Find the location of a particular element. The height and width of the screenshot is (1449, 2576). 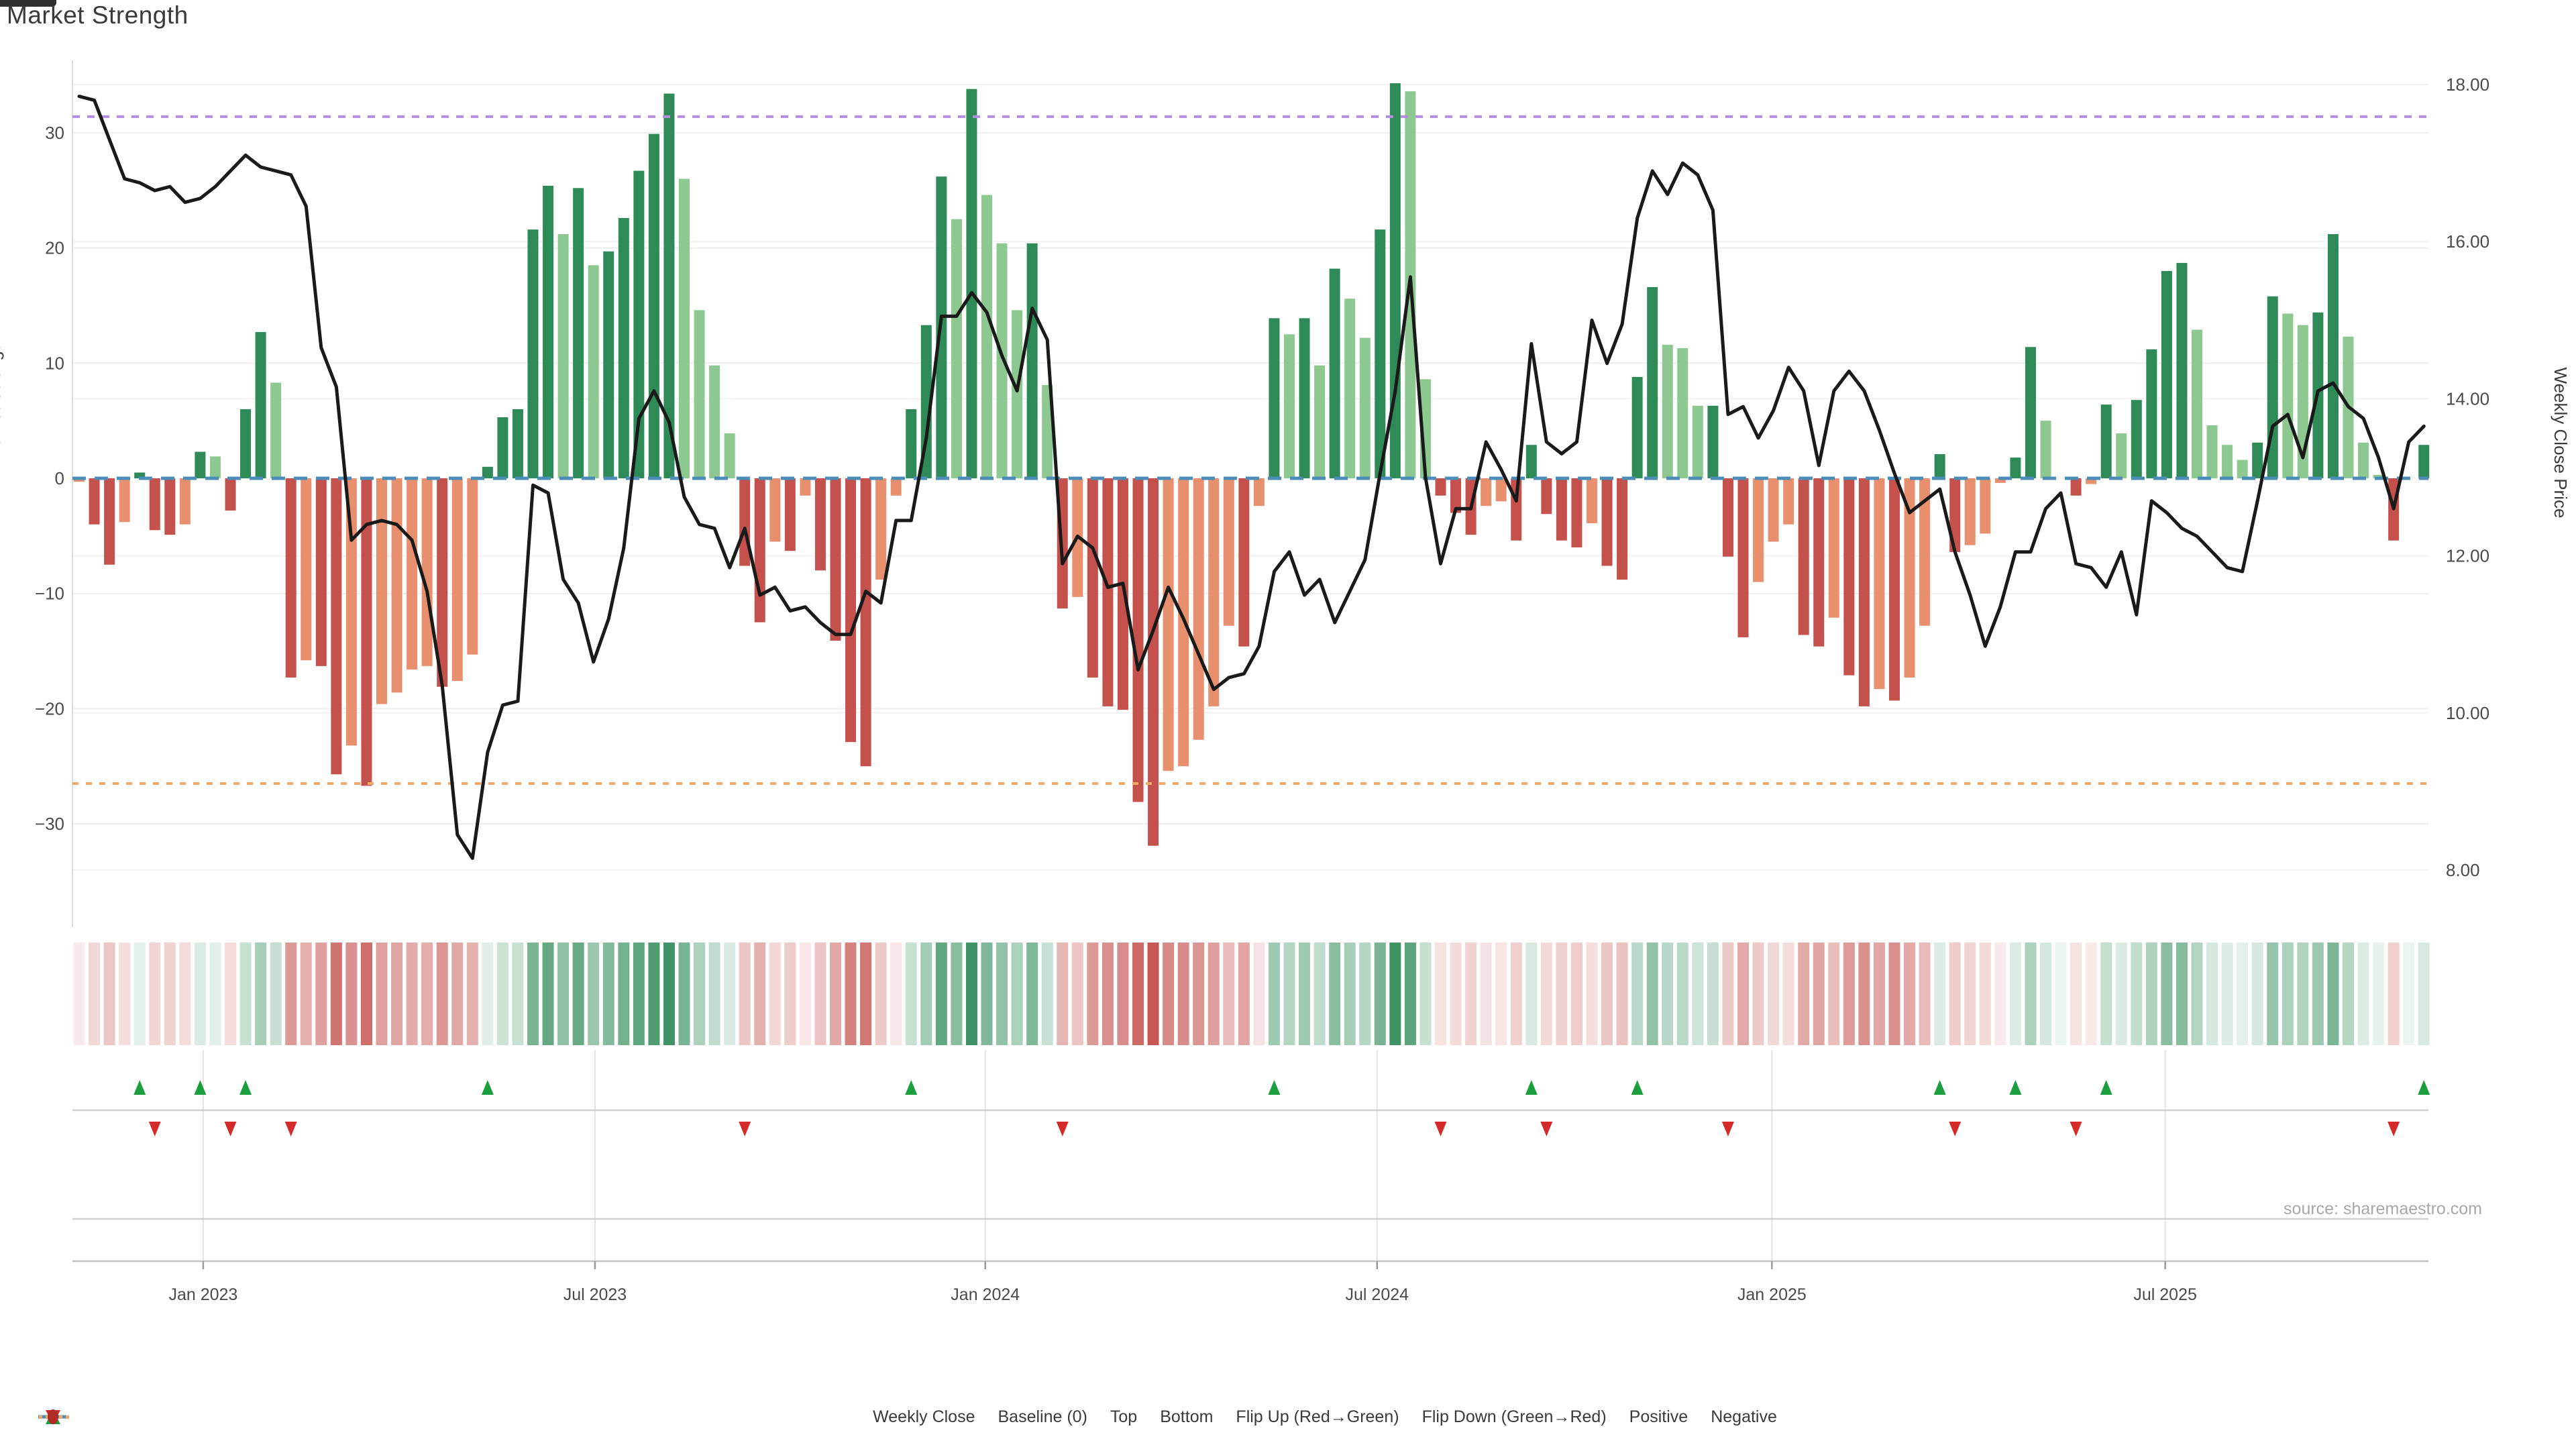

legend-item-negative: Negative is located at coordinates (912, 1417).